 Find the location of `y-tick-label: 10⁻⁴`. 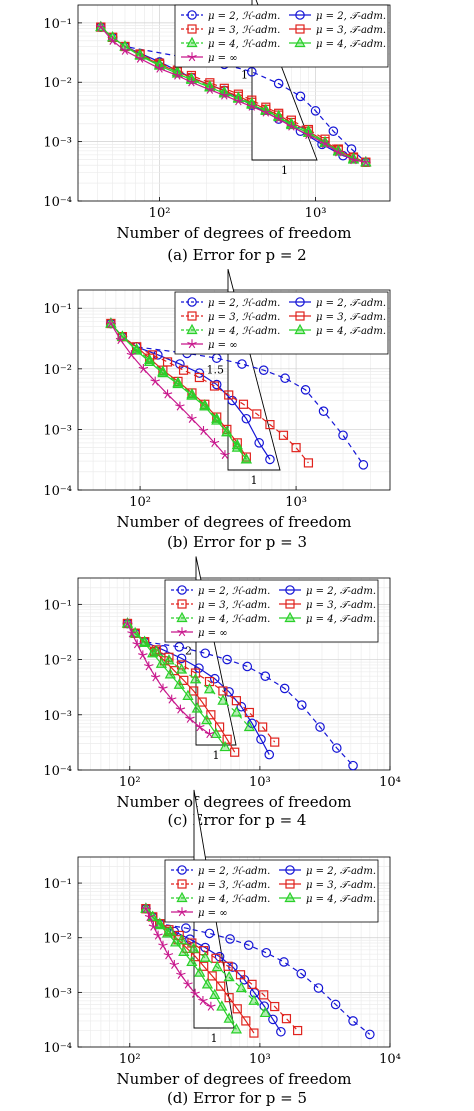

y-tick-label: 10⁻⁴ is located at coordinates (57, 1048).